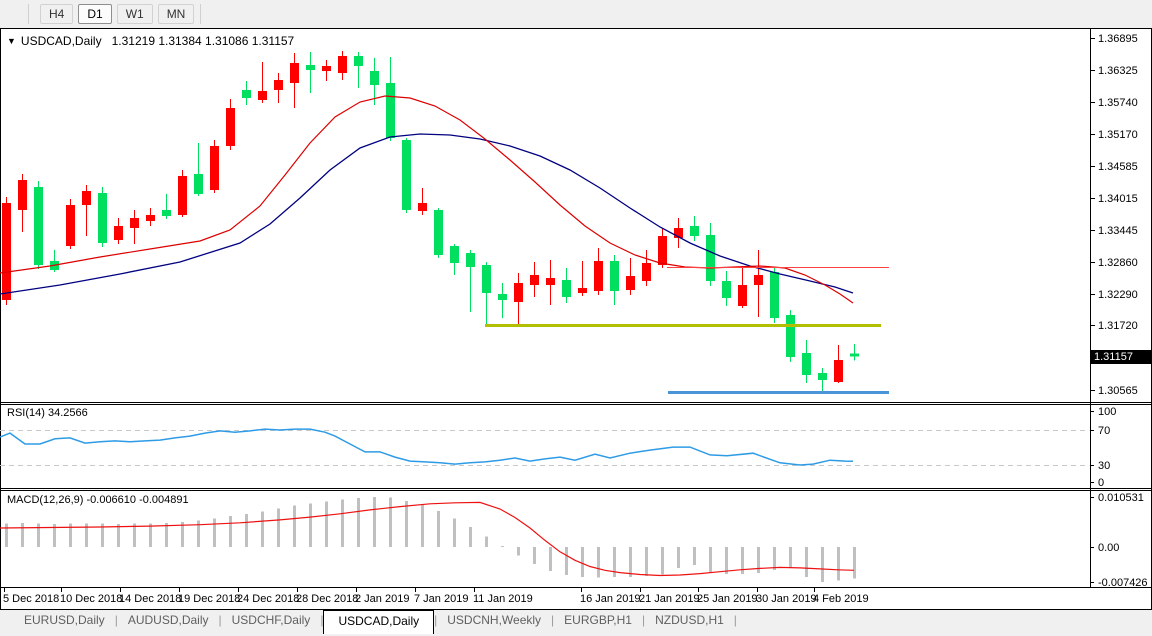  What do you see at coordinates (45, 500) in the screenshot?
I see `macd-name: MACD(12,26,9)` at bounding box center [45, 500].